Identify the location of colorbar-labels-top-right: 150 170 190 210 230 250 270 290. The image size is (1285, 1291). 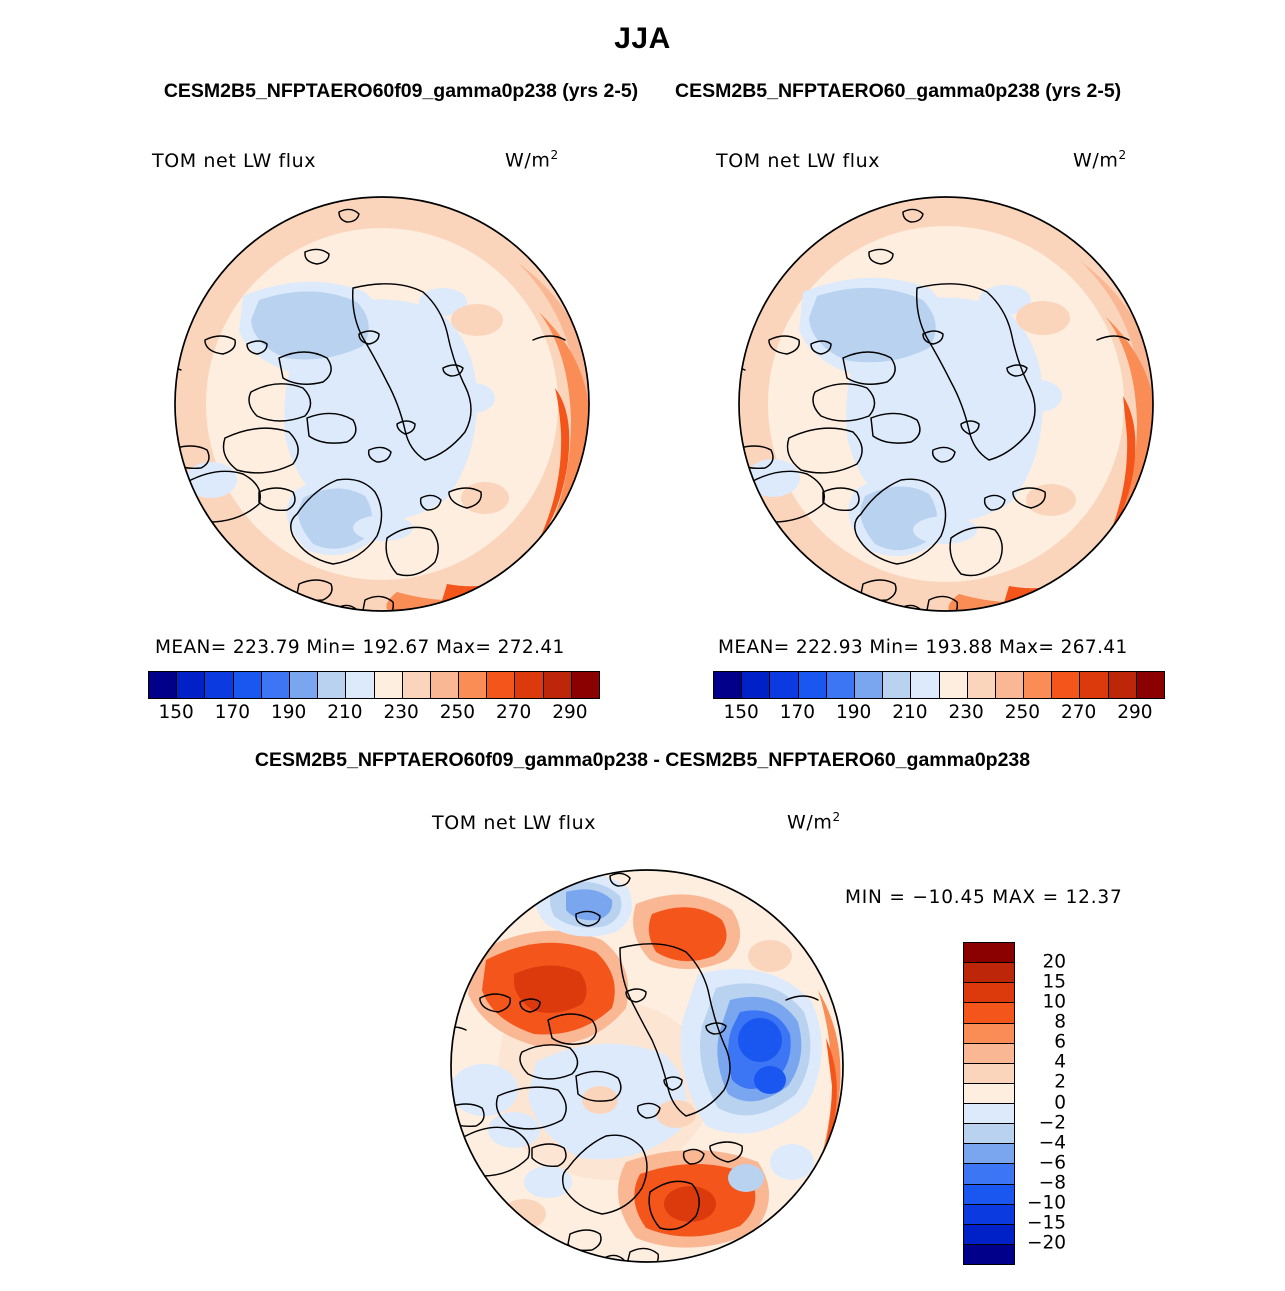
(938, 714).